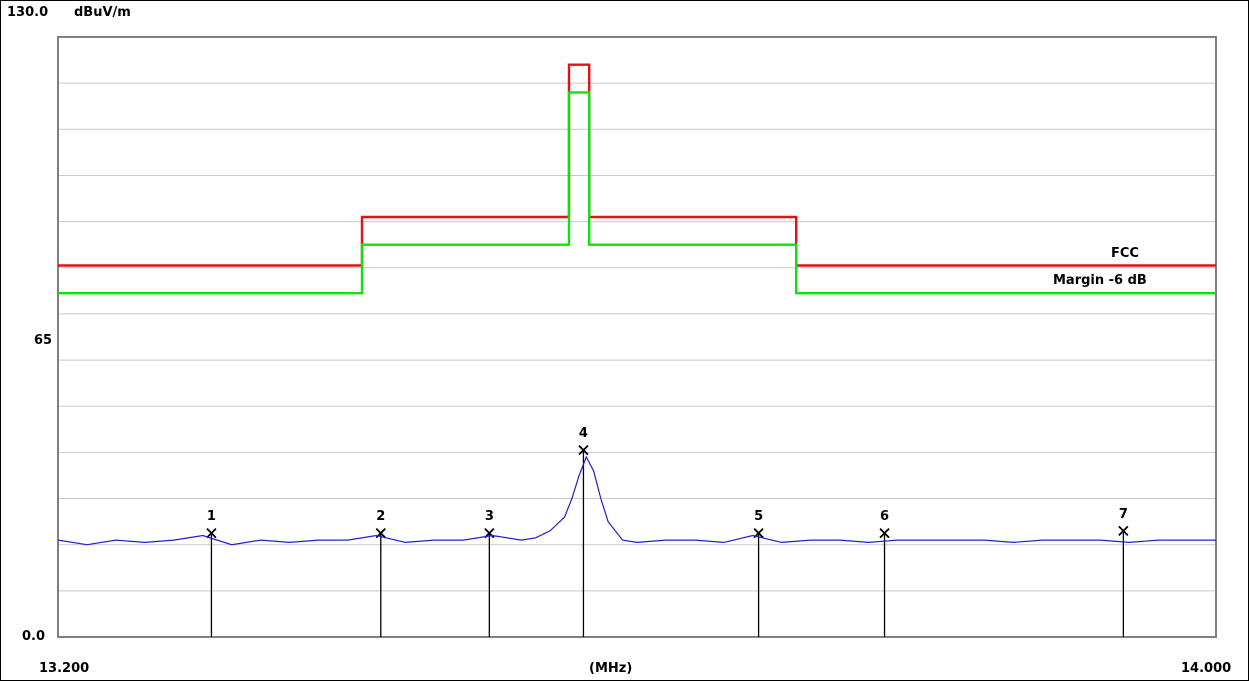 The height and width of the screenshot is (682, 1249). Describe the element at coordinates (211, 516) in the screenshot. I see `marker-label: 1` at that location.